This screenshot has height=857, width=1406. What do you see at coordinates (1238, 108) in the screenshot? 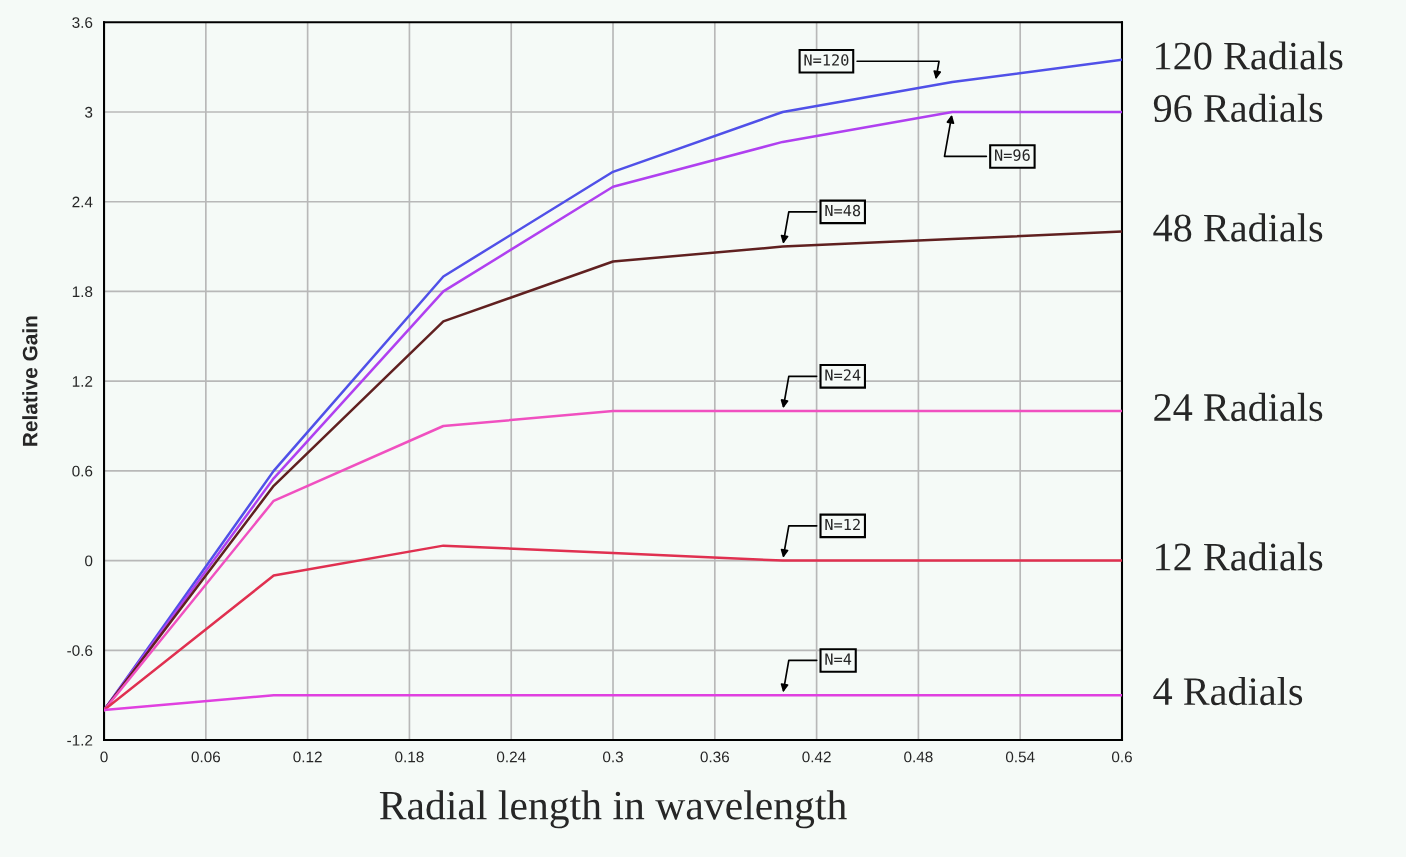
I see `series-label: 96 Radials` at bounding box center [1238, 108].